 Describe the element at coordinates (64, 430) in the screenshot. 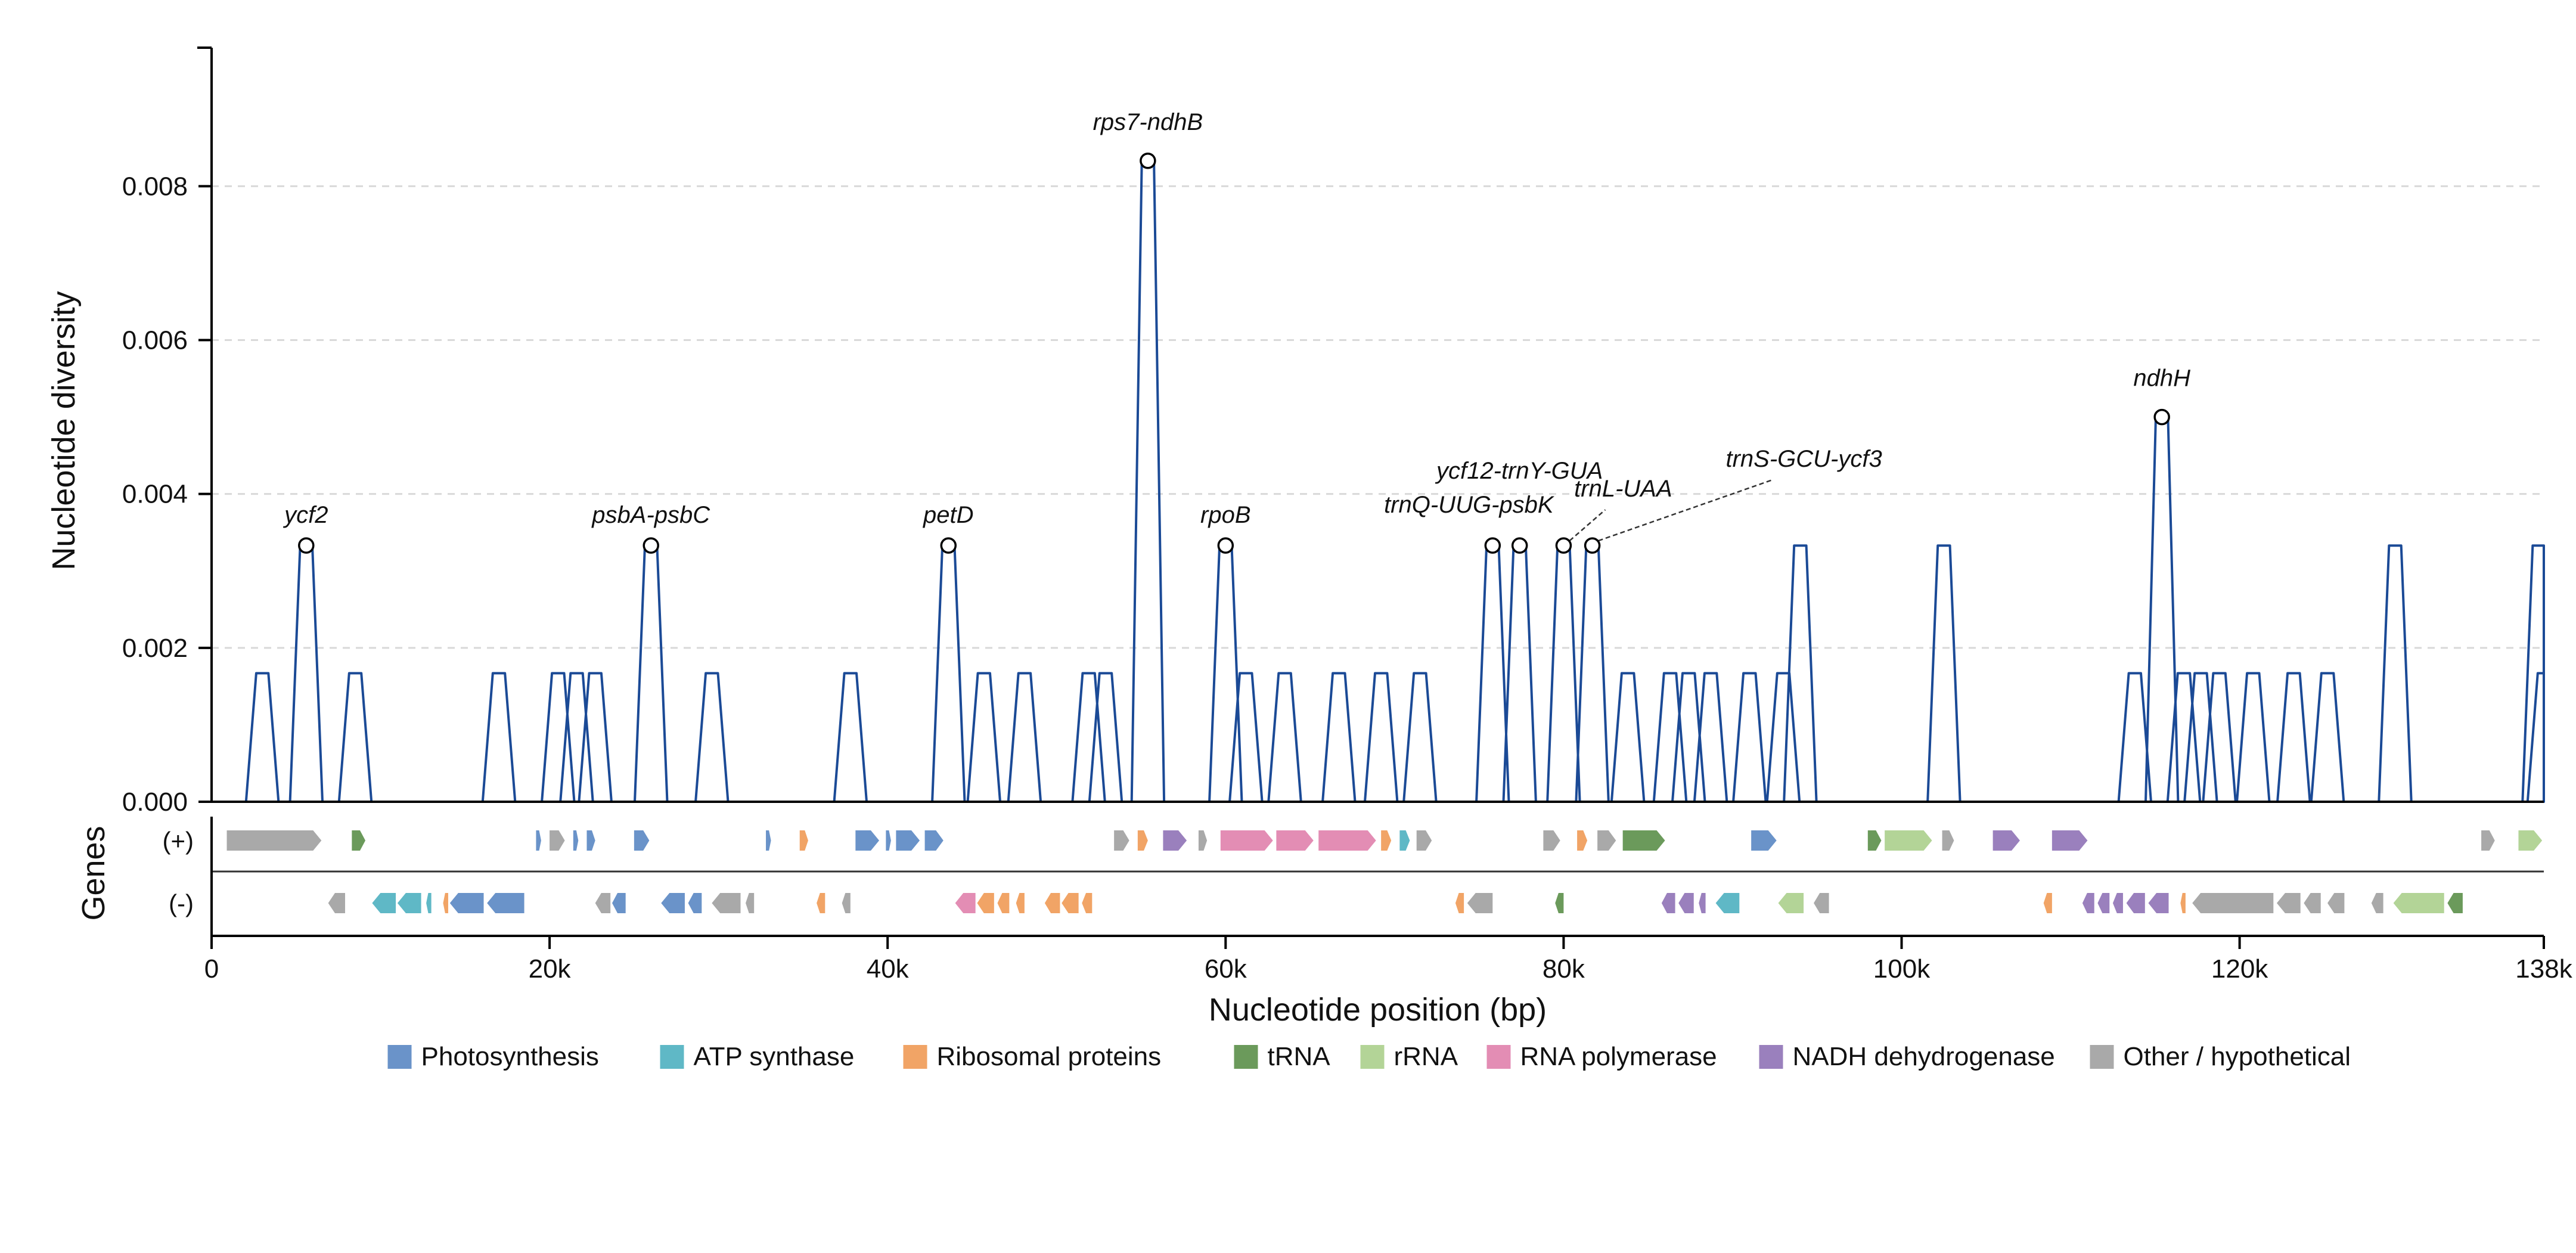

I see `y-axis-label: Nucleotide diversity` at that location.